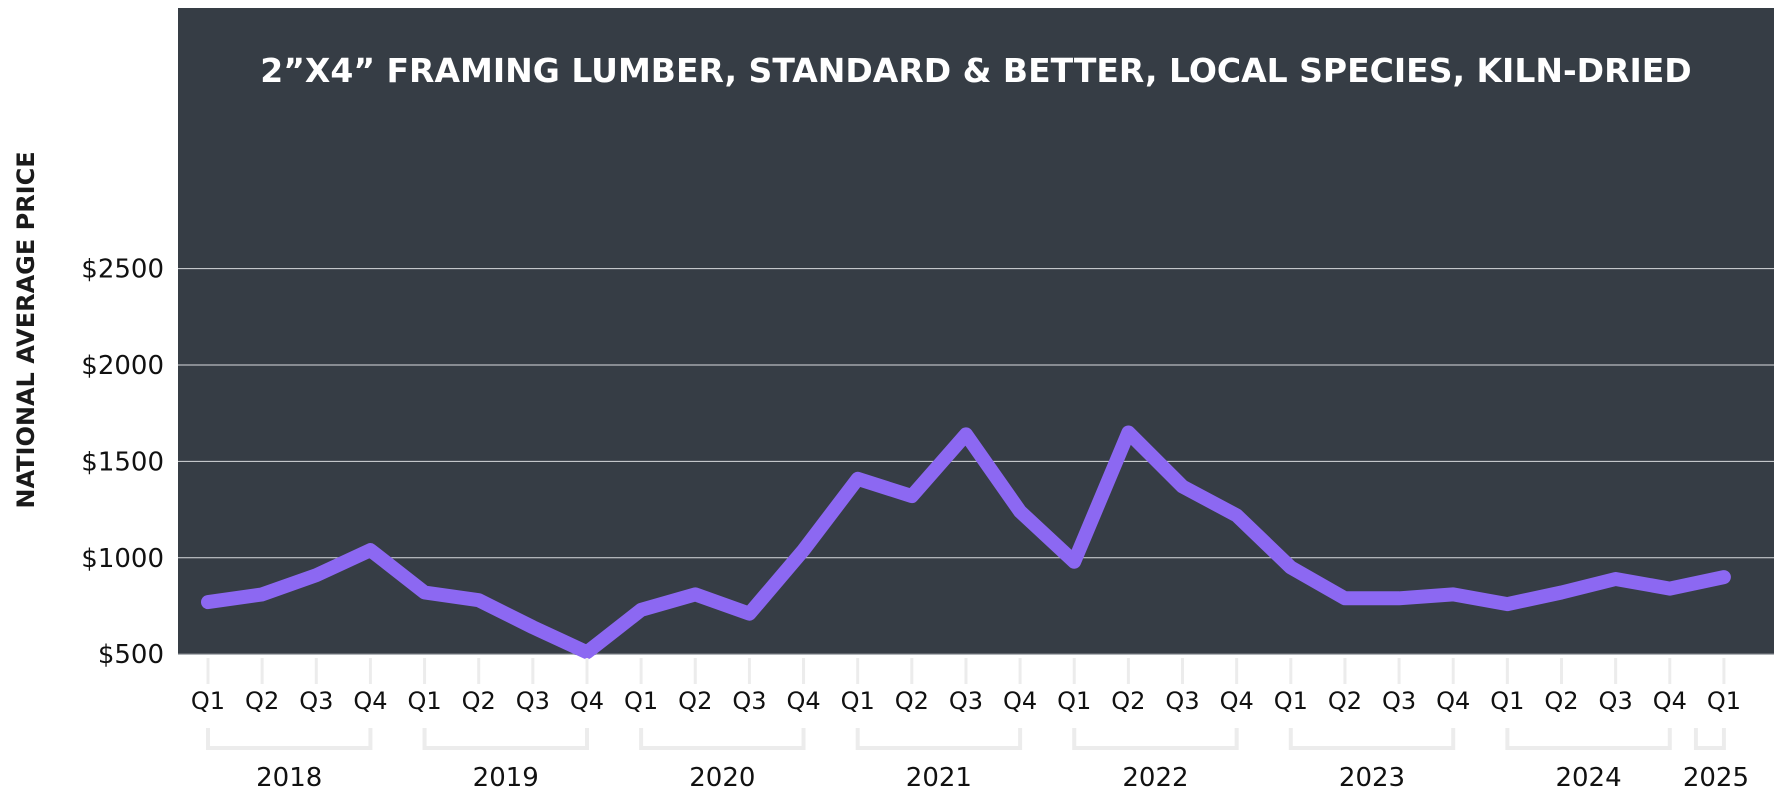 Image resolution: width=1792 pixels, height=808 pixels. What do you see at coordinates (122, 270) in the screenshot?
I see `y-tick-label: $2500` at bounding box center [122, 270].